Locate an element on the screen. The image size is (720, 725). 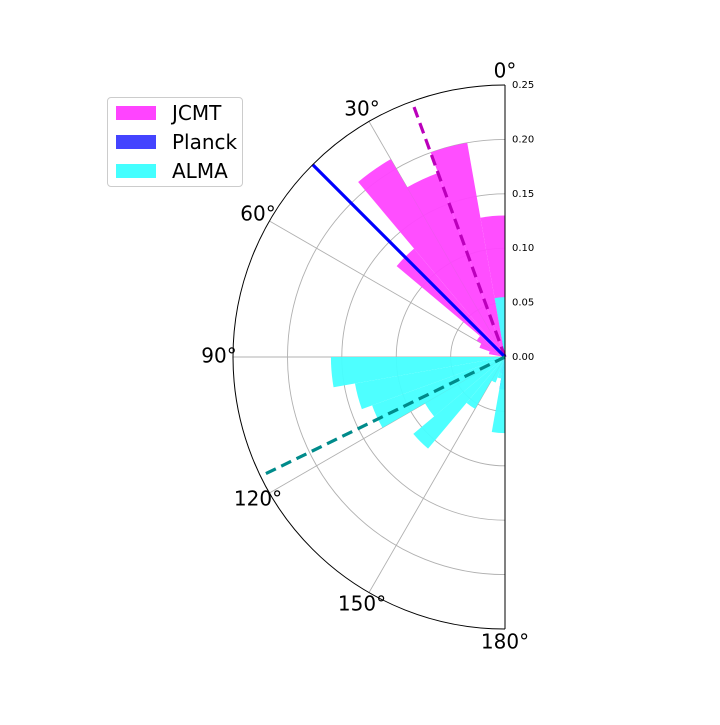
r-tick-label-5: 0.25 is located at coordinates (523, 85).